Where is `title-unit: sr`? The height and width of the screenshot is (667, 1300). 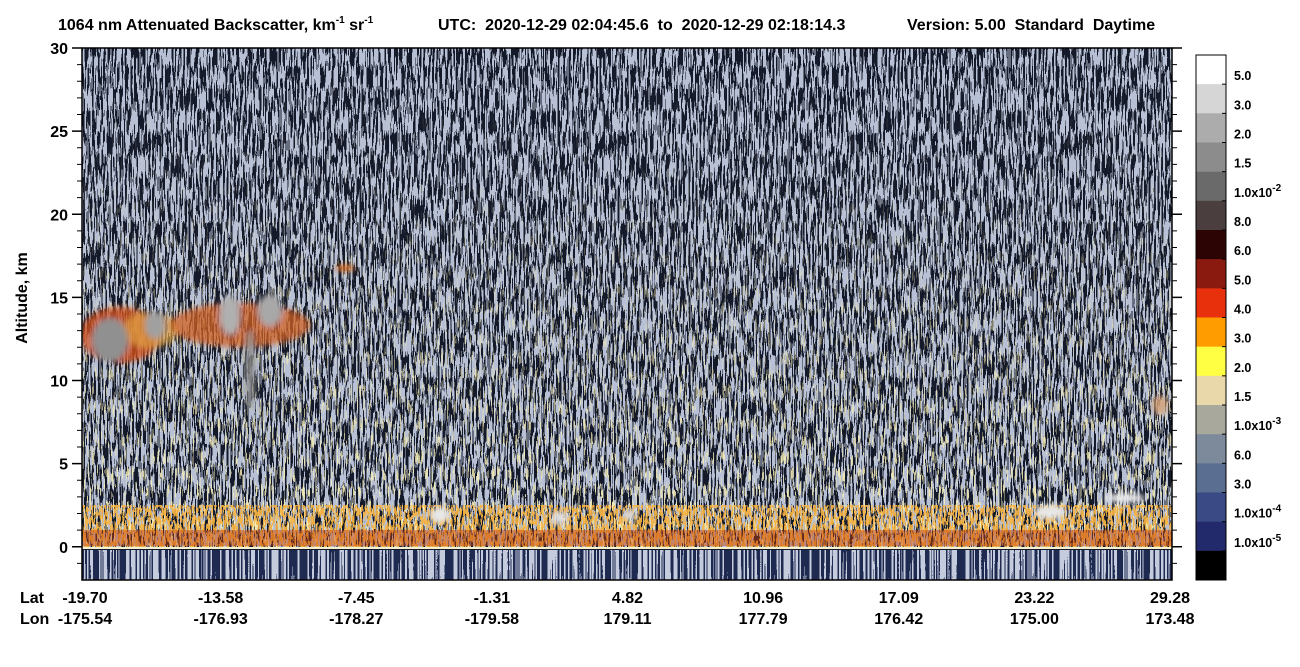
title-unit: sr is located at coordinates (355, 25).